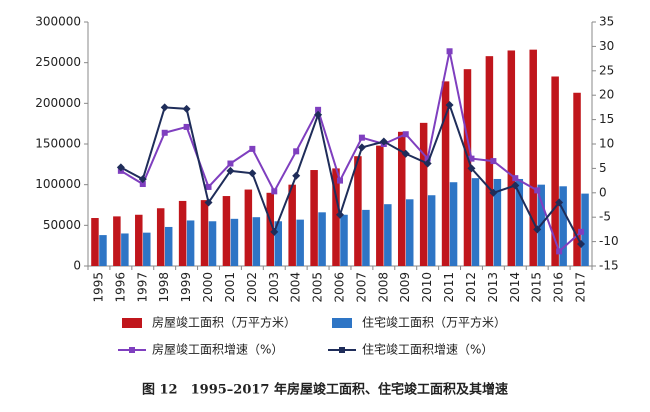 The width and height of the screenshot is (650, 412). What do you see at coordinates (515, 287) in the screenshot?
I see `x-tick-label: 2014` at bounding box center [515, 287].